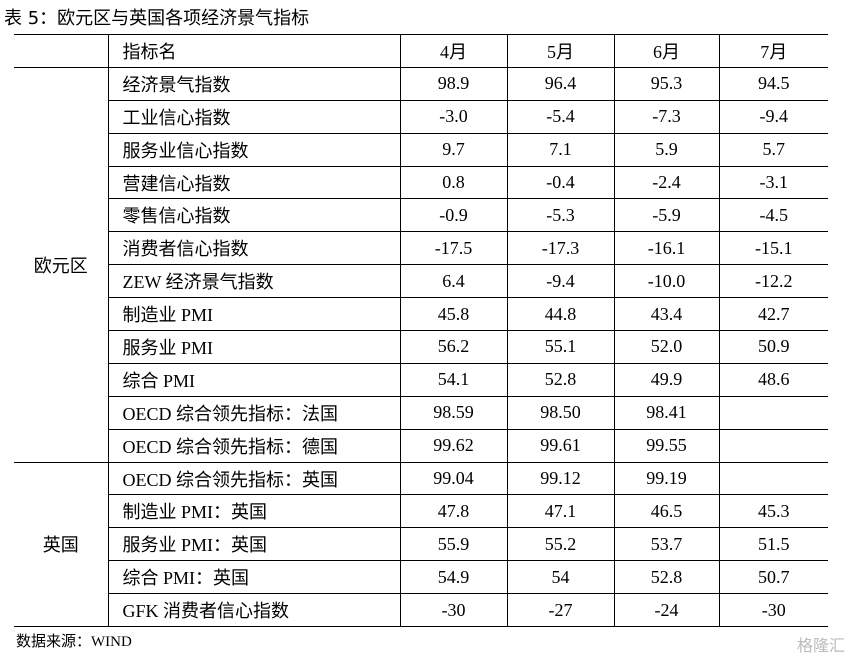 Image resolution: width=853 pixels, height=659 pixels. I want to click on data-row: 服务业 PMI 56.2 55.1 52.0 50.9, so click(421, 347).